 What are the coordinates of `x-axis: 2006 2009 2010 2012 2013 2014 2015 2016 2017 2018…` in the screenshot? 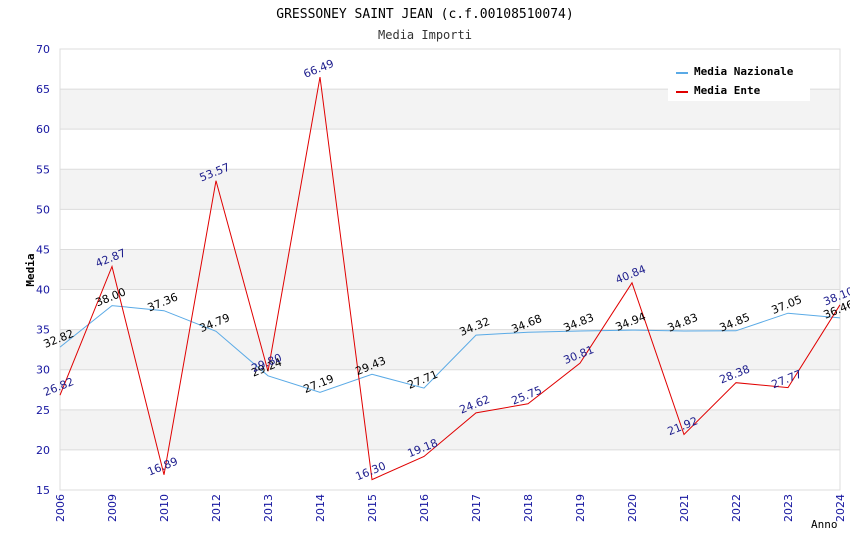 It's located at (450, 508).